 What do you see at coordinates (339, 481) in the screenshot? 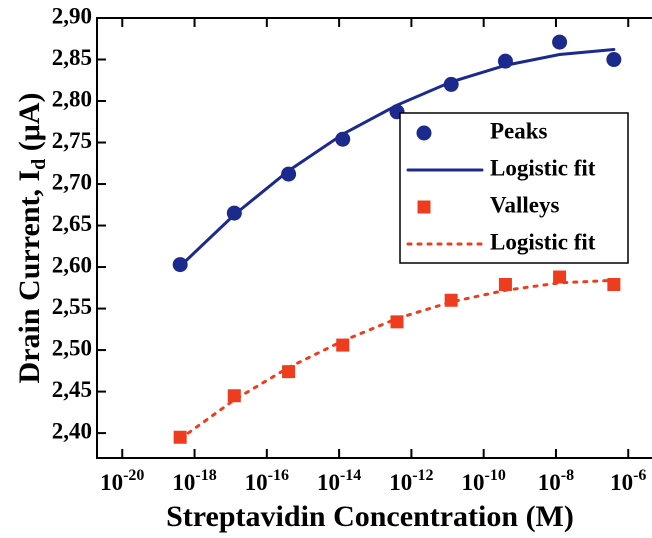
I see `x-tick-label: 10⁻¹⁴` at bounding box center [339, 481].